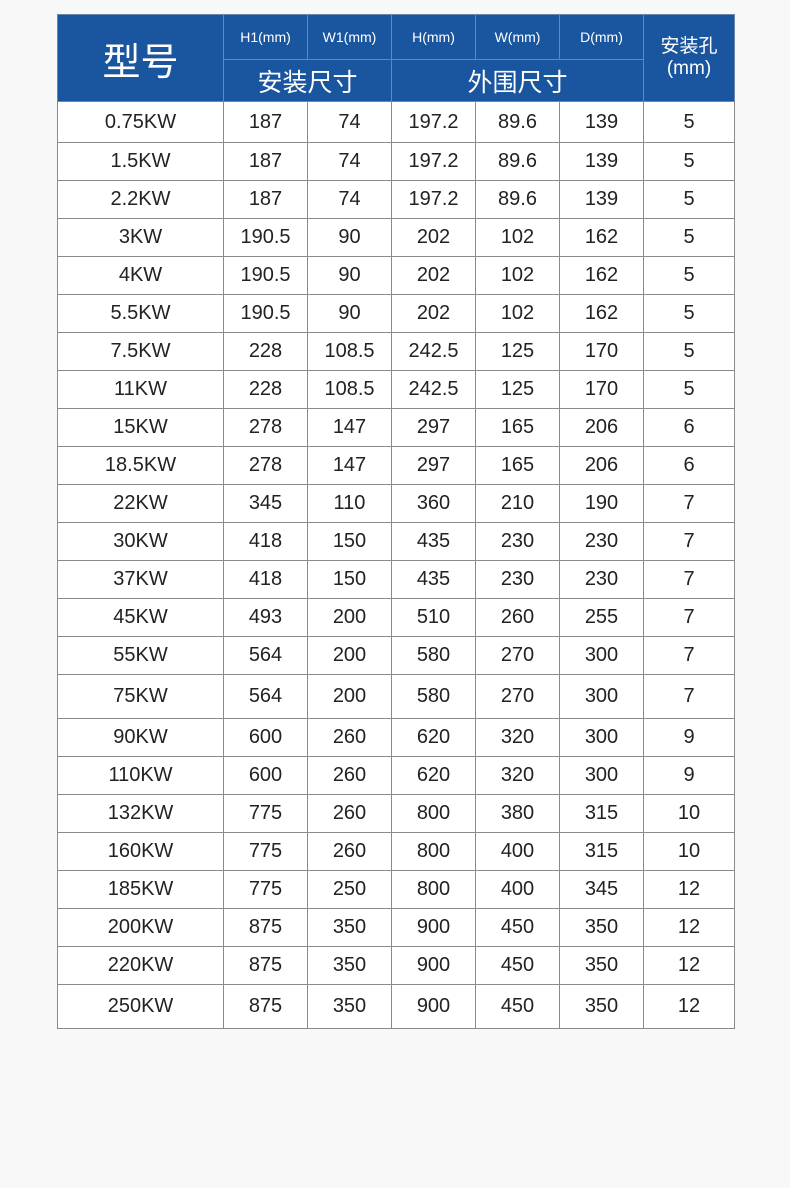 The width and height of the screenshot is (790, 1188). I want to click on cell-model: 250KW, so click(140, 1006).